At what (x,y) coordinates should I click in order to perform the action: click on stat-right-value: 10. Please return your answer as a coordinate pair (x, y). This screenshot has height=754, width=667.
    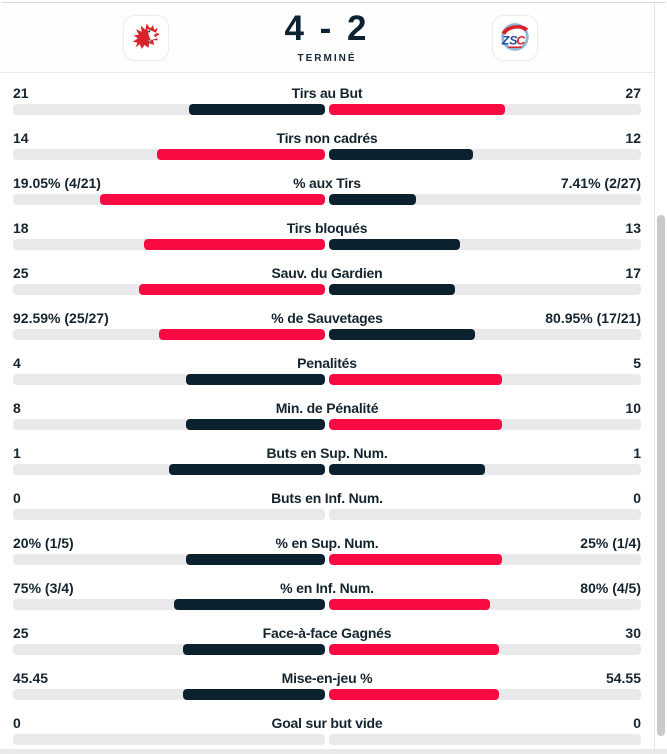
    Looking at the image, I should click on (633, 408).